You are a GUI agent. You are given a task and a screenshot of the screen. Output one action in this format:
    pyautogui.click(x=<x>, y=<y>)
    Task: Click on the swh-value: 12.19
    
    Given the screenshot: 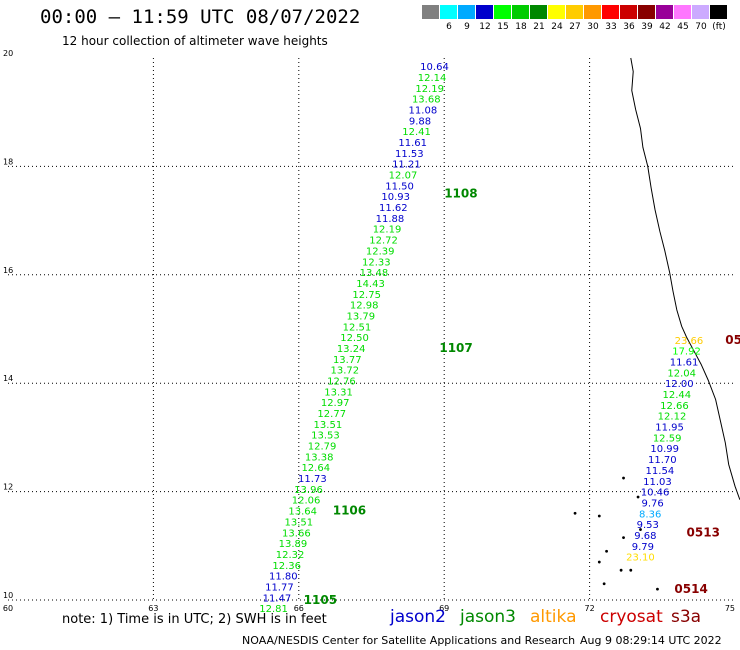 What is the action you would take?
    pyautogui.click(x=429, y=89)
    